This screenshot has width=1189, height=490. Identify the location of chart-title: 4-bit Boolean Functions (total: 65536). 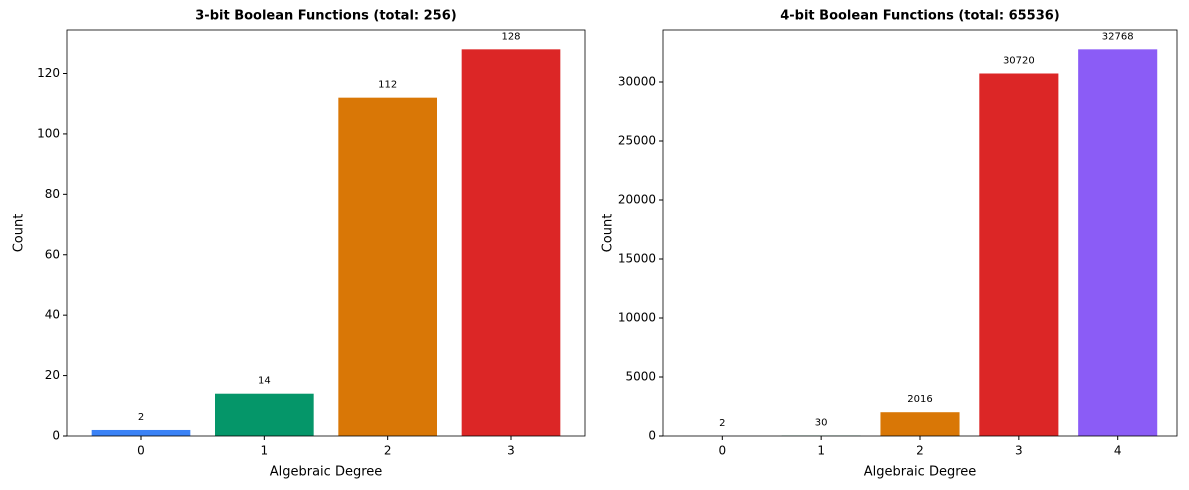
(920, 16).